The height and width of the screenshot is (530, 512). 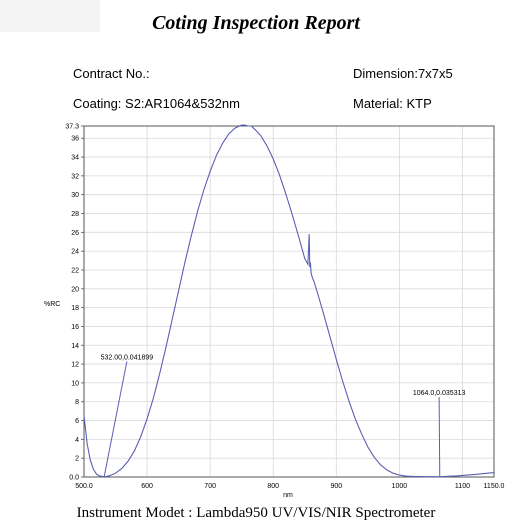 I want to click on y-axis-label: %RC, so click(x=52, y=304).